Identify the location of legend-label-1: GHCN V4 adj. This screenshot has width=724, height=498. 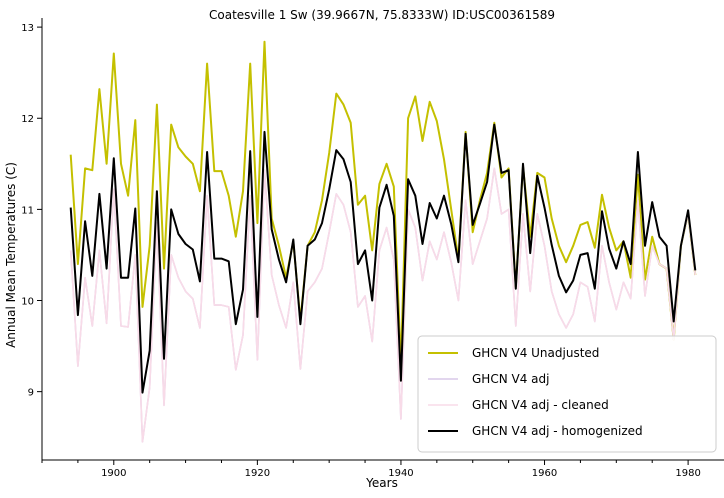
(510, 379).